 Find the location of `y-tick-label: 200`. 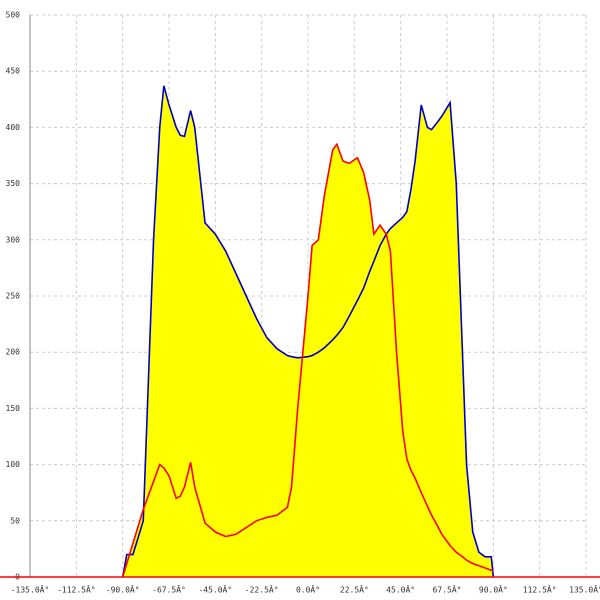

y-tick-label: 200 is located at coordinates (13, 352).